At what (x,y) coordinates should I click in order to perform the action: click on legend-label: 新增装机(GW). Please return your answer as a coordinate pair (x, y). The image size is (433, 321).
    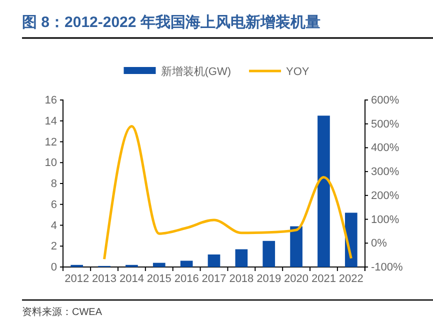
    Looking at the image, I should click on (196, 71).